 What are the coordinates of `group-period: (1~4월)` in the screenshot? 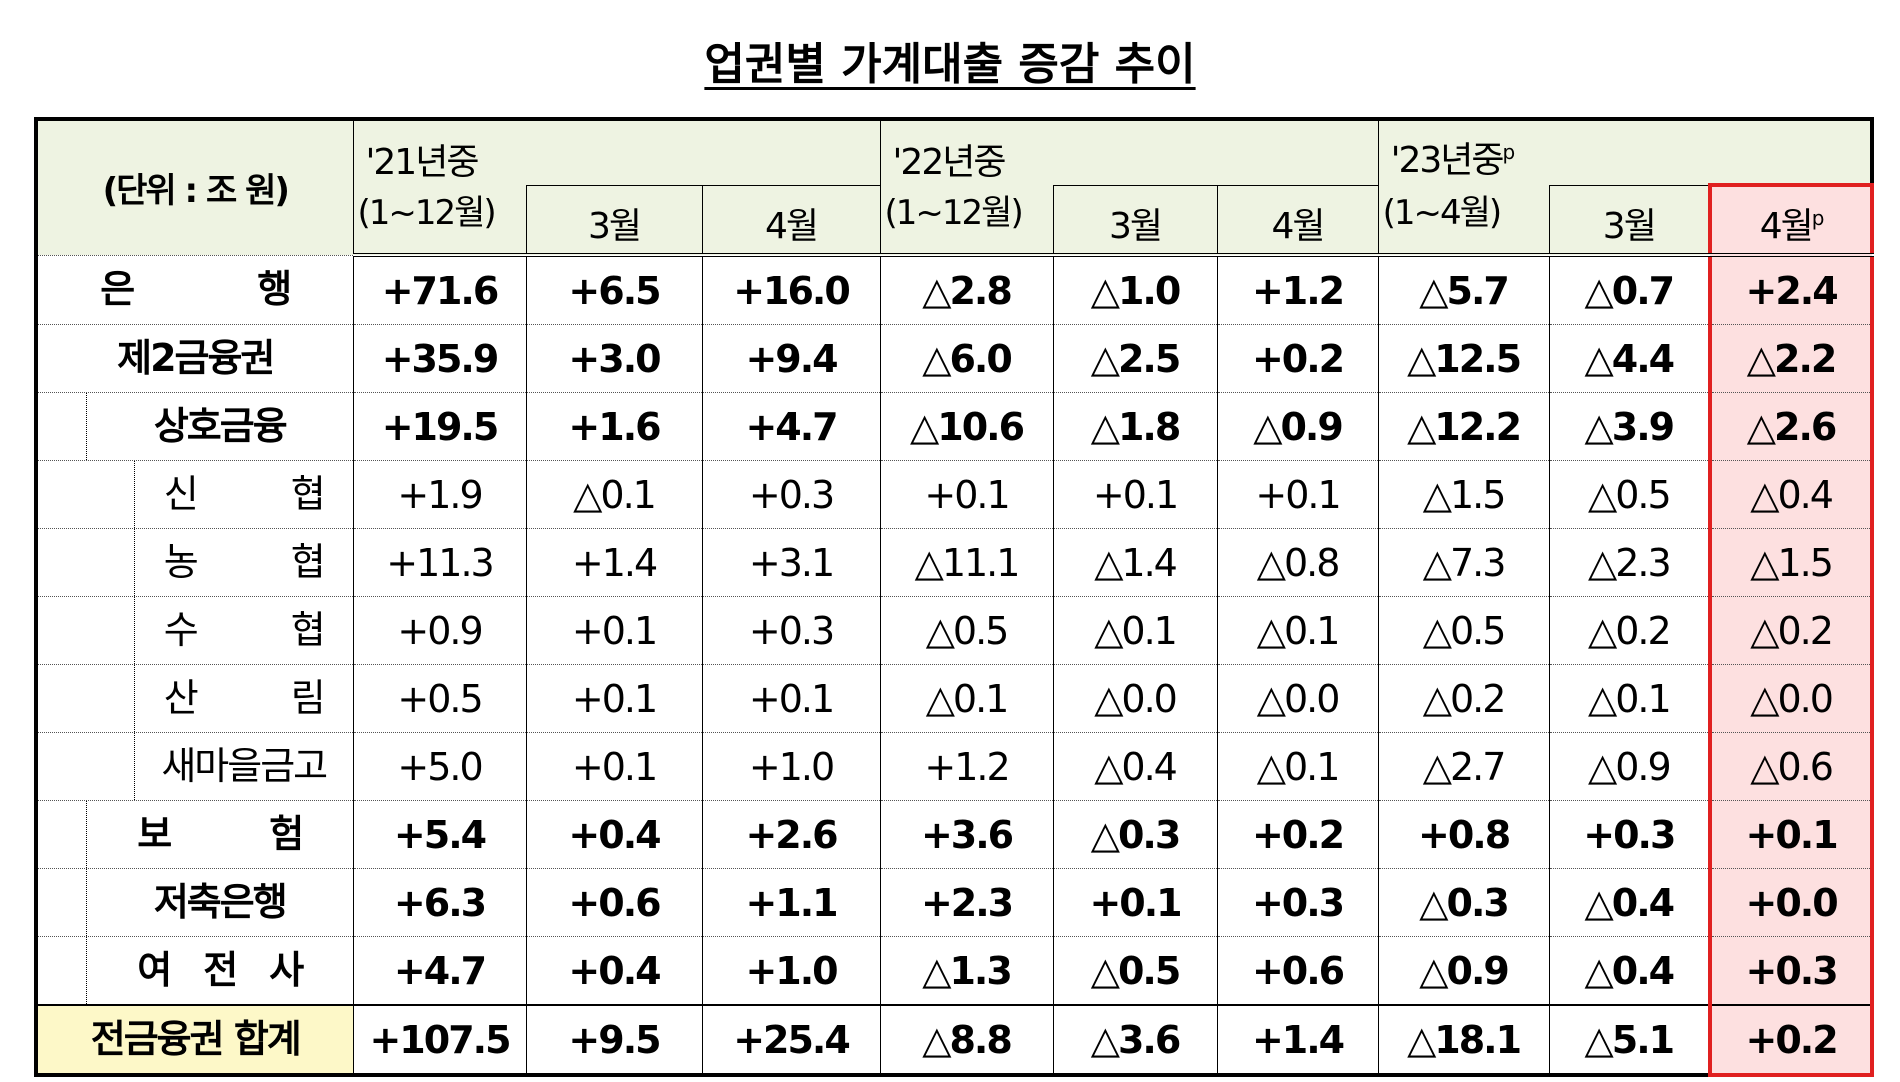 It's located at (1463, 221).